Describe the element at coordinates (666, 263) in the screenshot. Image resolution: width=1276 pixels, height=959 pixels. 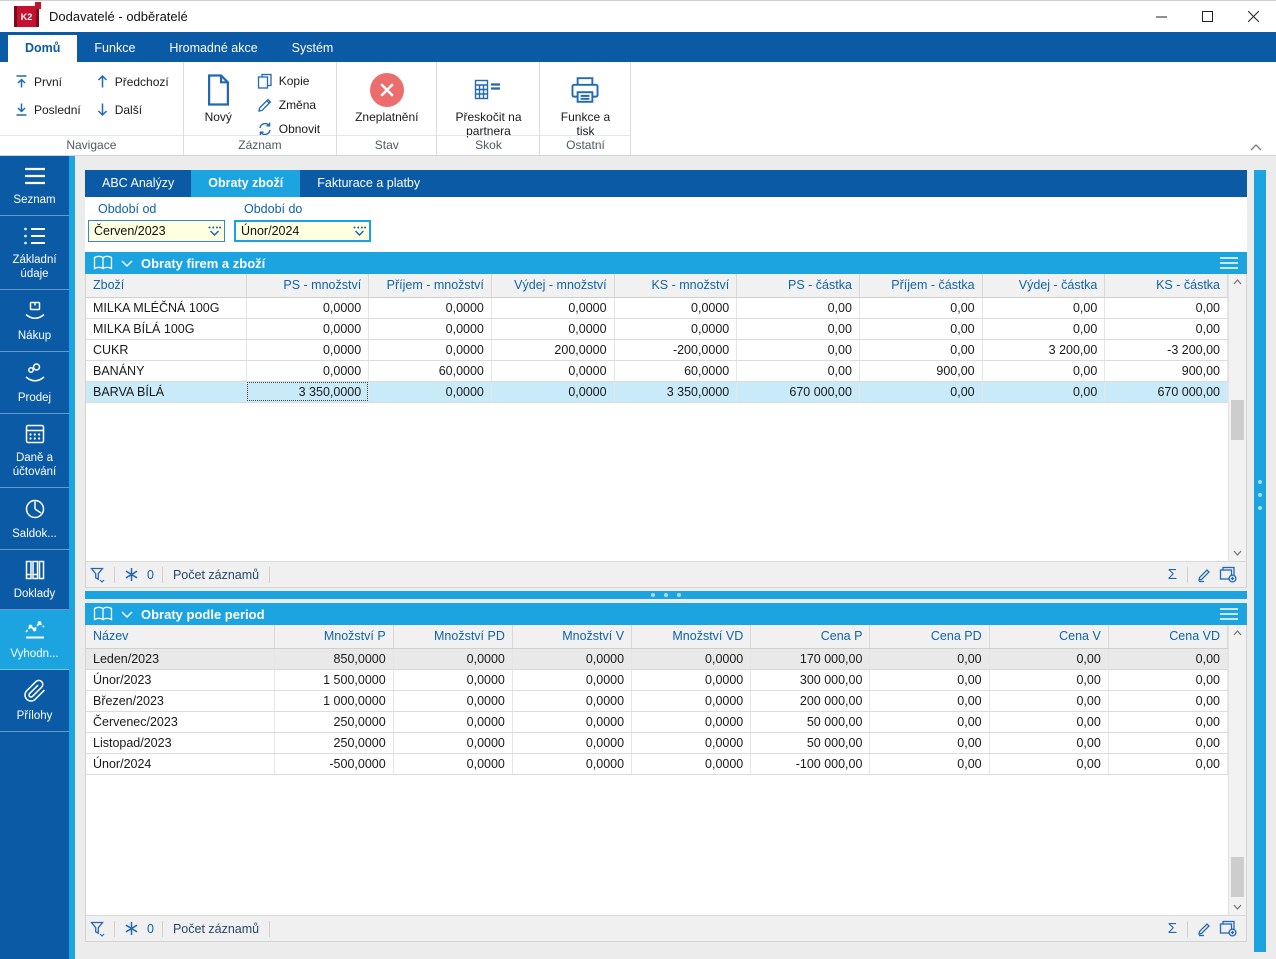
I see `panel1-header: Obraty firem a zboží` at that location.